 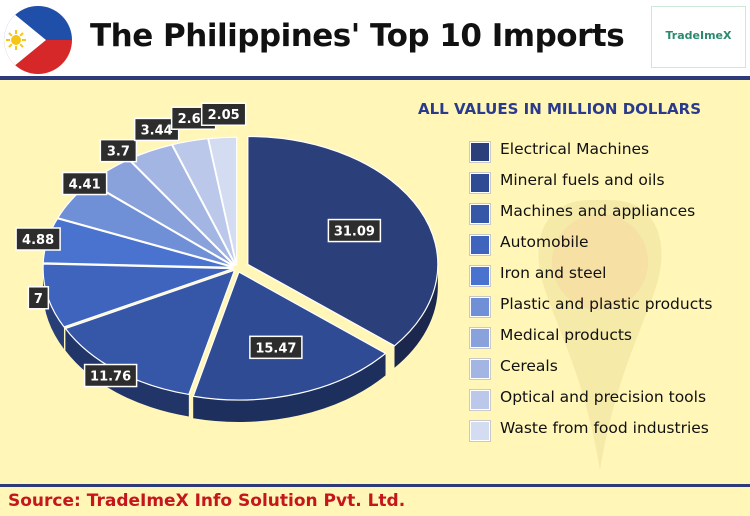 What do you see at coordinates (157, 130) in the screenshot?
I see `data-label: 3.44` at bounding box center [157, 130].